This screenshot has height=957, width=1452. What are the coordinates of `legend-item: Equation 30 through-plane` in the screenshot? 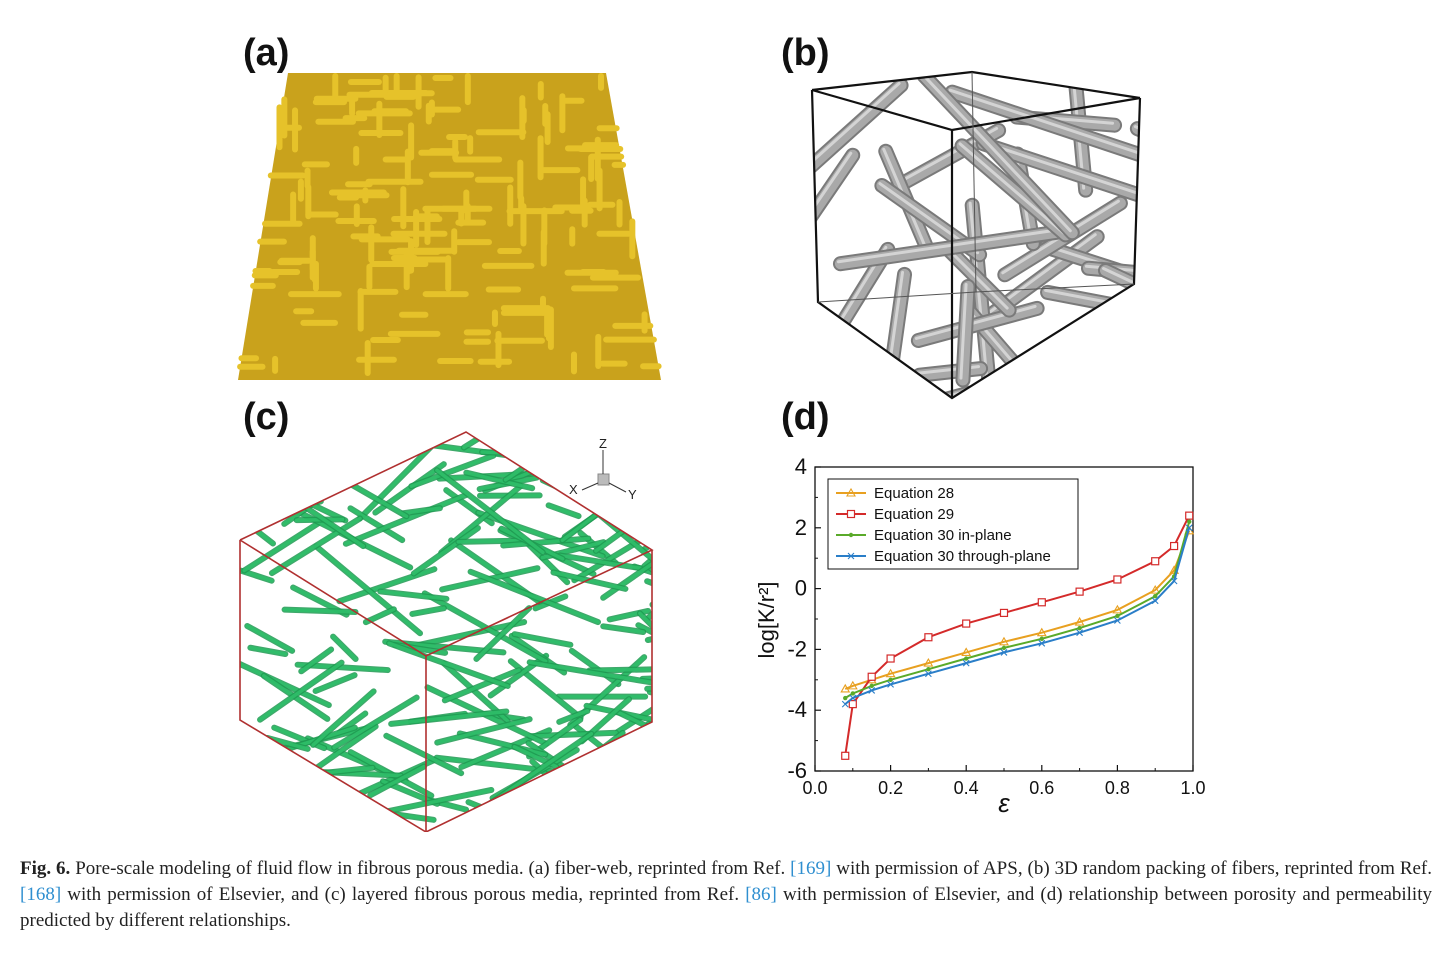 It's located at (943, 556).